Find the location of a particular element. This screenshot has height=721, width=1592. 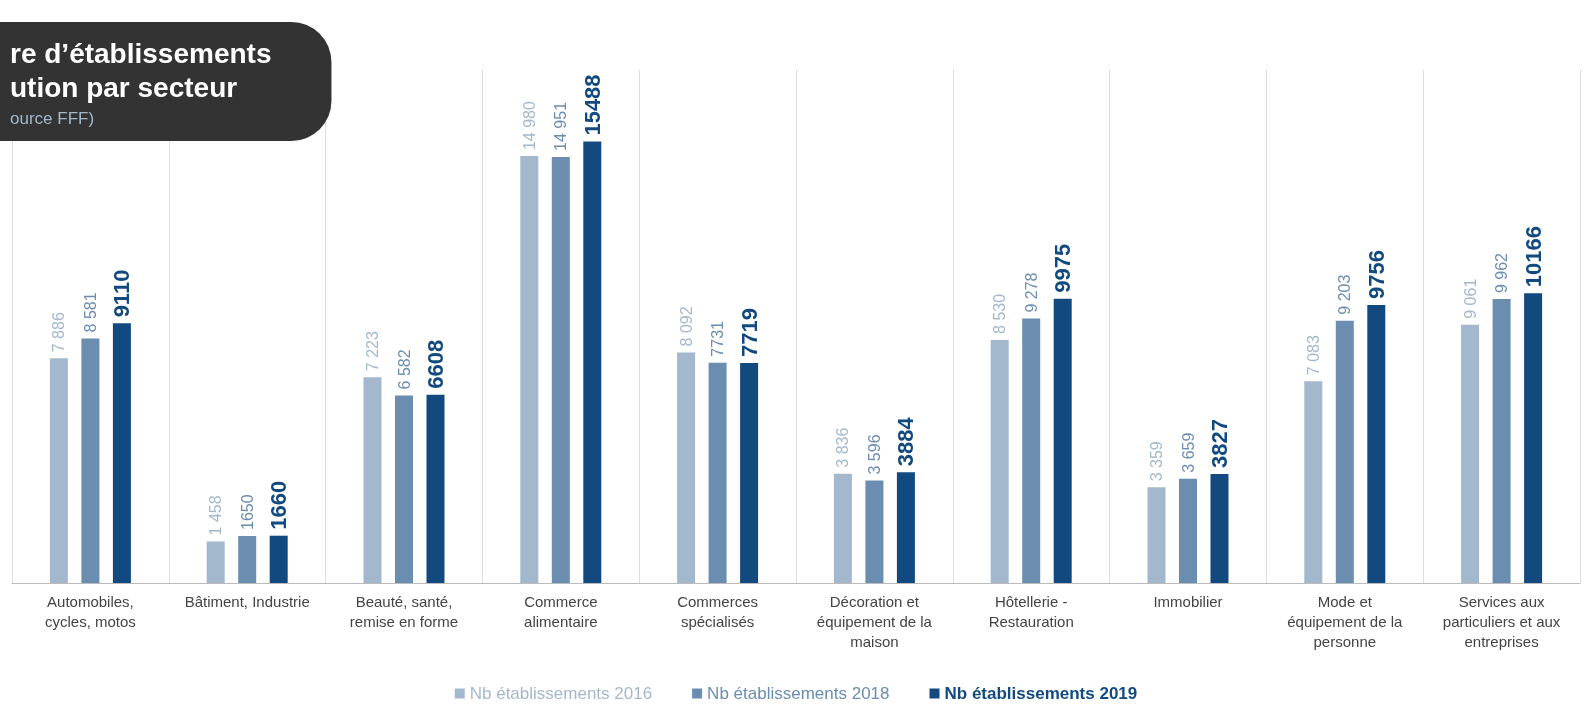

data-label: 7 223 is located at coordinates (372, 351).